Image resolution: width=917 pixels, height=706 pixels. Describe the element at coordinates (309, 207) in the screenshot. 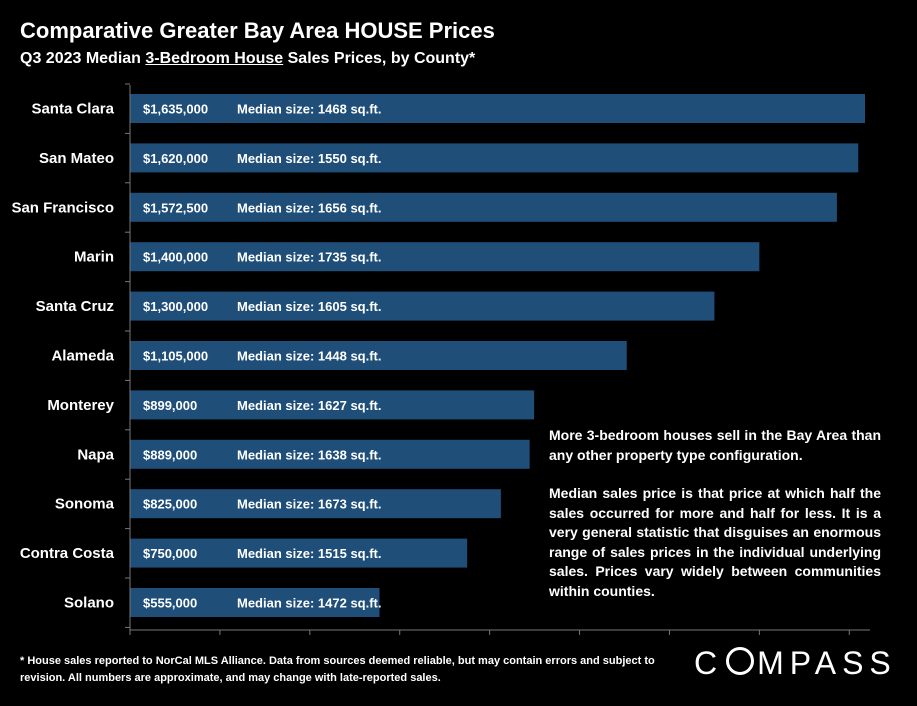

I see `size-label: Median size: 1656 sq.ft.` at that location.